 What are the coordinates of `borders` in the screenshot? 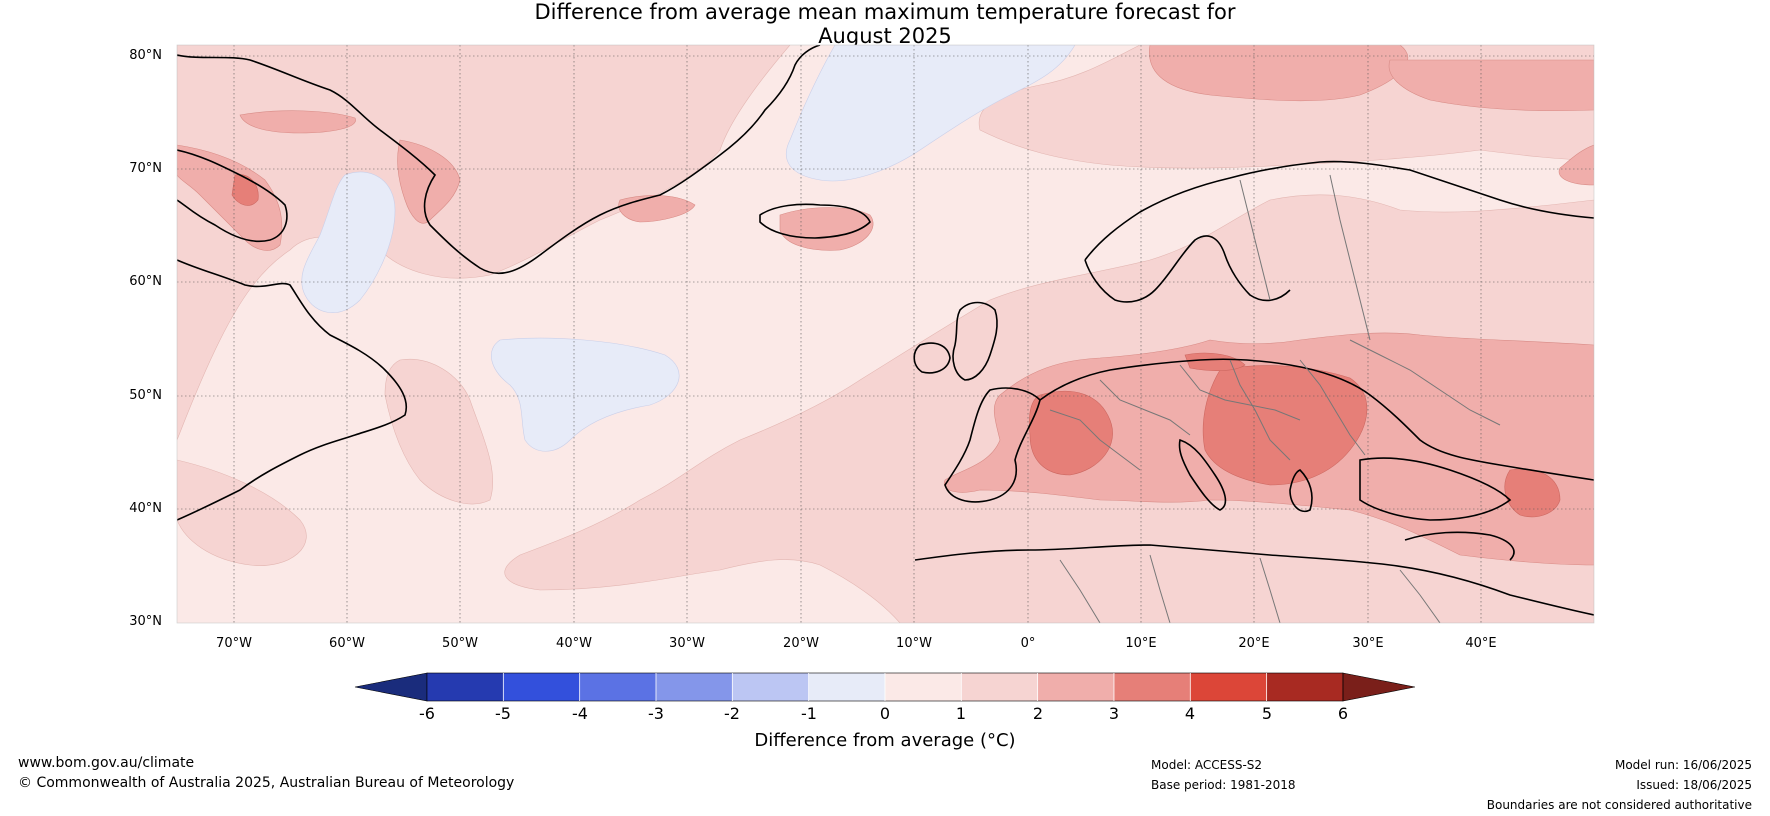 It's located at (1275, 398).